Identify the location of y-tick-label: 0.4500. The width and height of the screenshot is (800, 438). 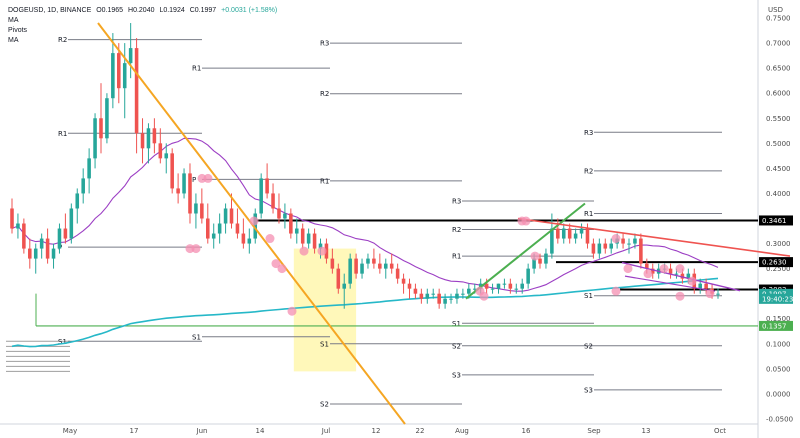
(778, 169).